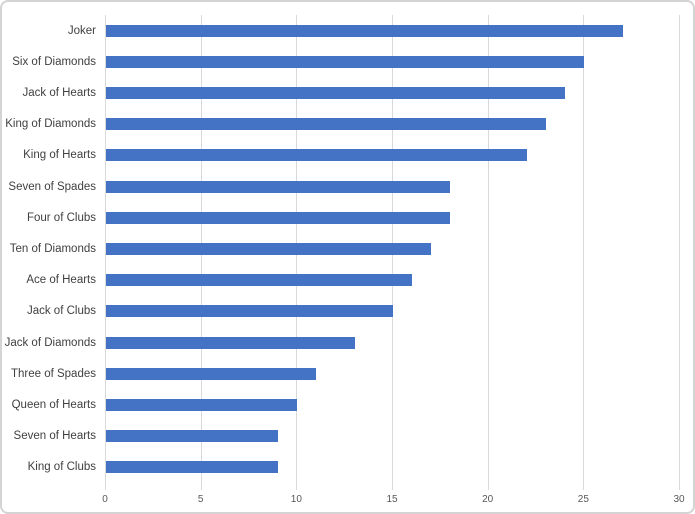 This screenshot has width=695, height=514. Describe the element at coordinates (392, 499) in the screenshot. I see `x-tick-label: 15` at that location.